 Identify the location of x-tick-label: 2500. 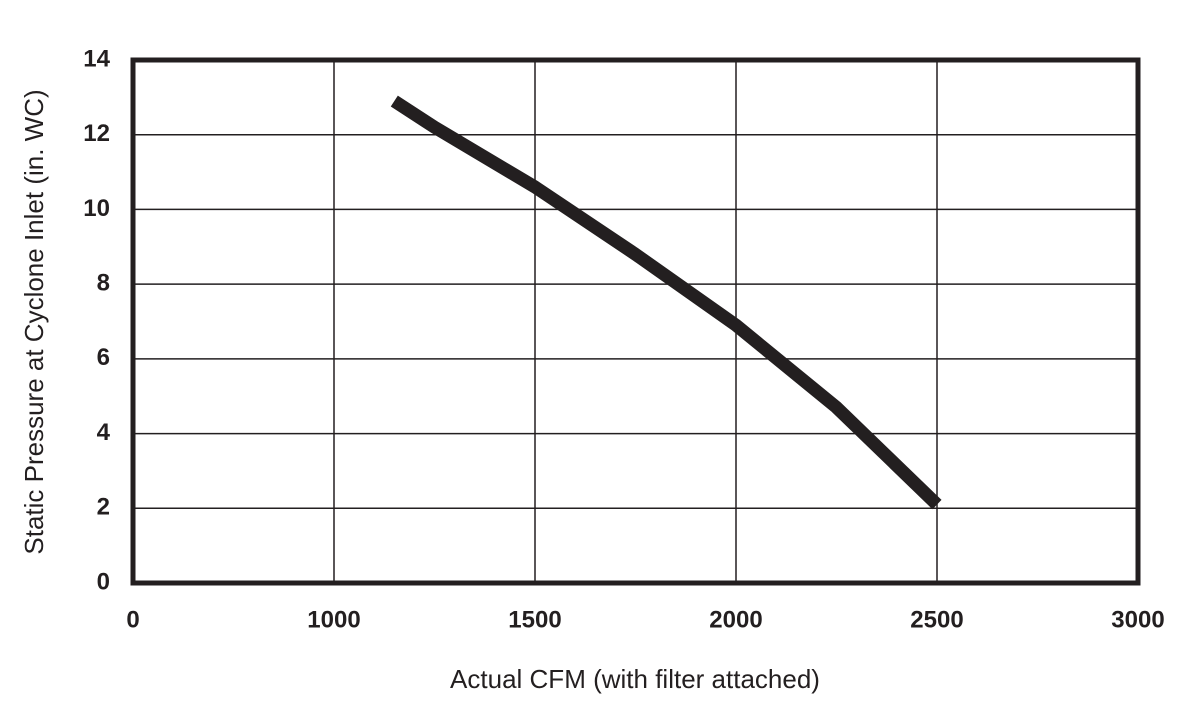
(936, 619).